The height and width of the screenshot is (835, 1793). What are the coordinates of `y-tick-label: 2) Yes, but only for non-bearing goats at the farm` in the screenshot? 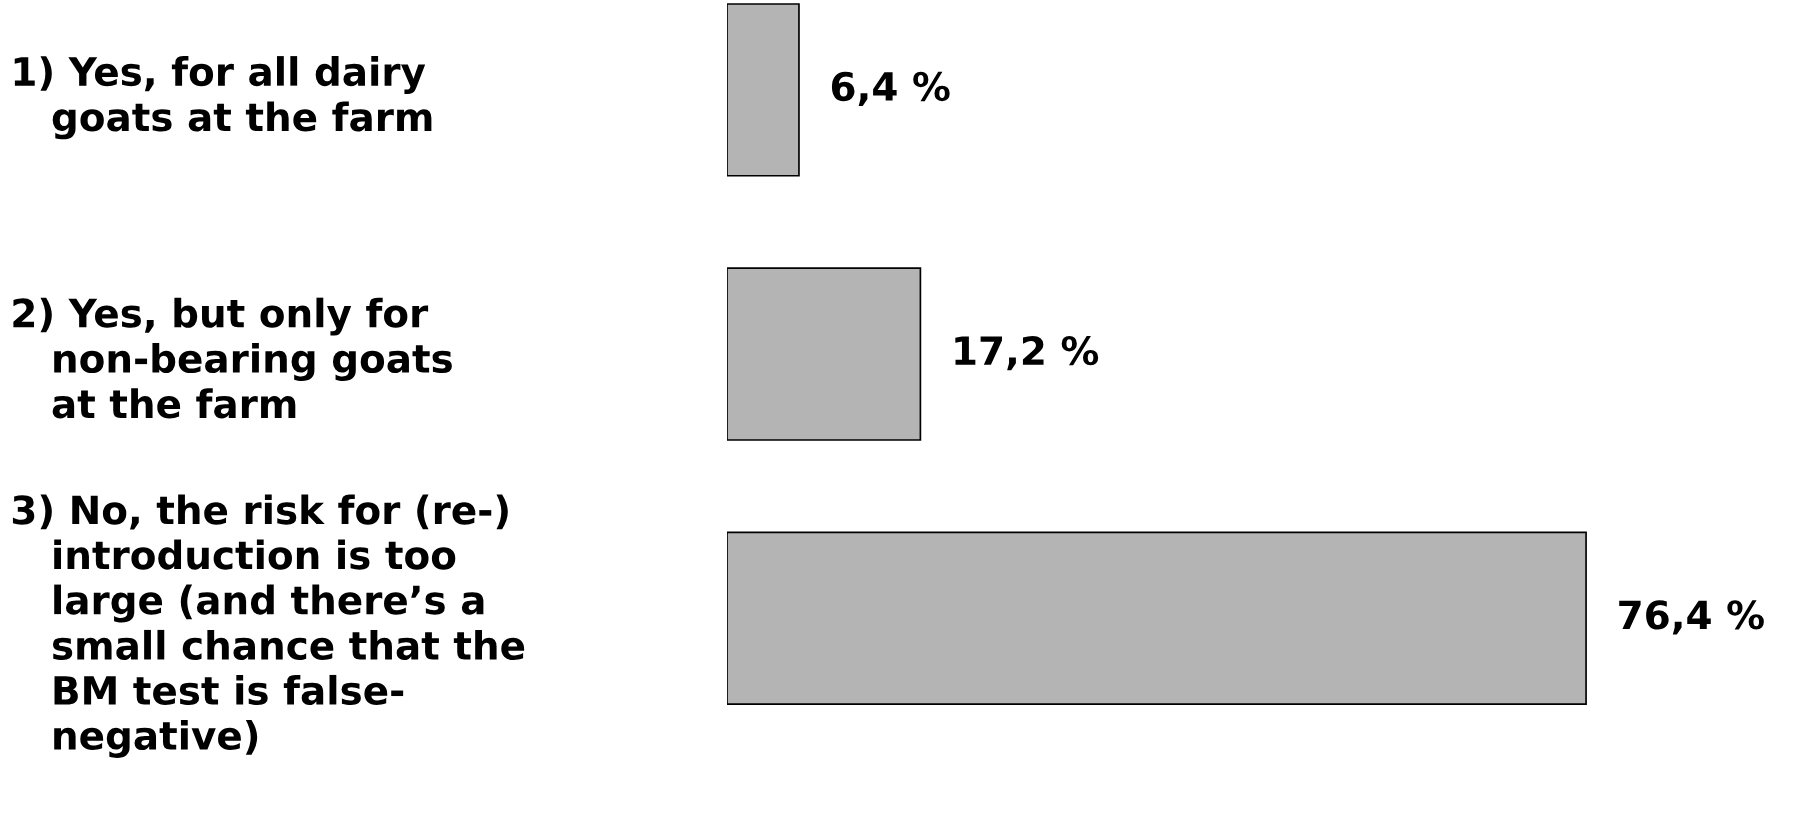 It's located at (232, 358).